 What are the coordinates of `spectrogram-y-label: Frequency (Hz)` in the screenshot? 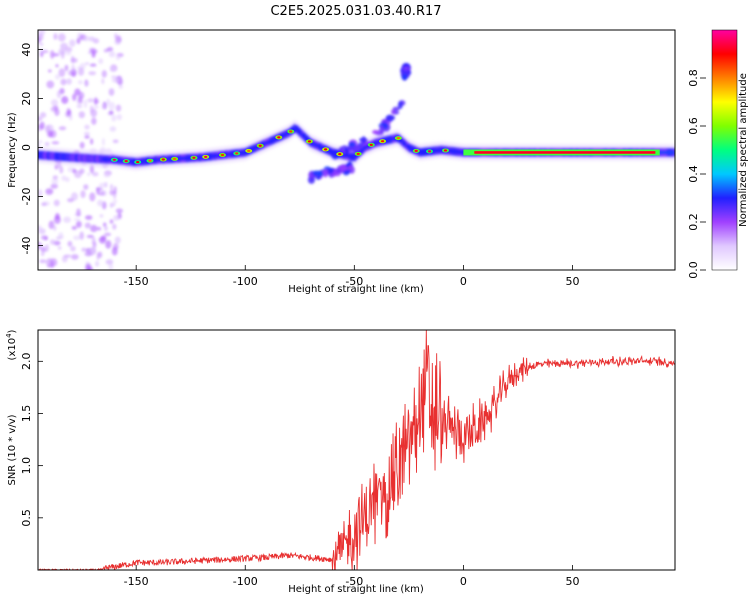 It's located at (12, 150).